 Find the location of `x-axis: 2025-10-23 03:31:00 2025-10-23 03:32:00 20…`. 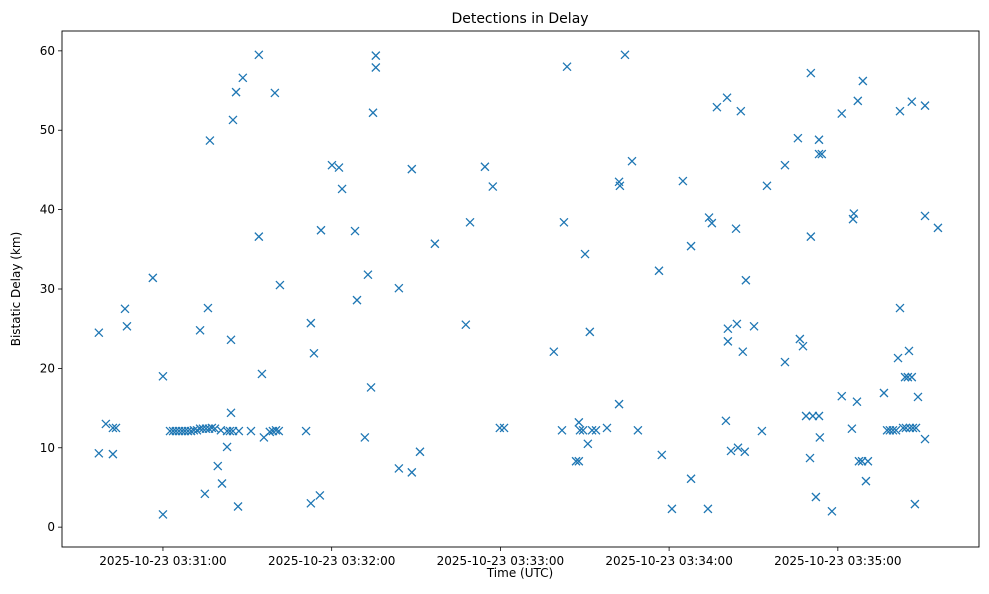

x-axis: 2025-10-23 03:31:00 2025-10-23 03:32:00 20… is located at coordinates (500, 557).